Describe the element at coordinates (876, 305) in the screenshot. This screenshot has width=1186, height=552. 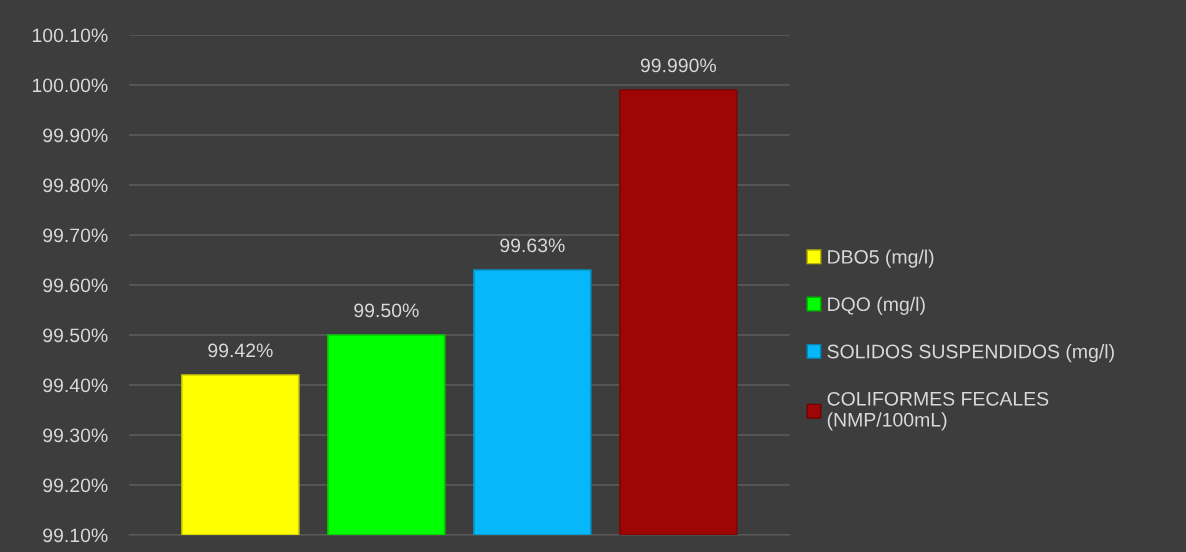
I see `legend-label: DQO (mg/l)` at that location.